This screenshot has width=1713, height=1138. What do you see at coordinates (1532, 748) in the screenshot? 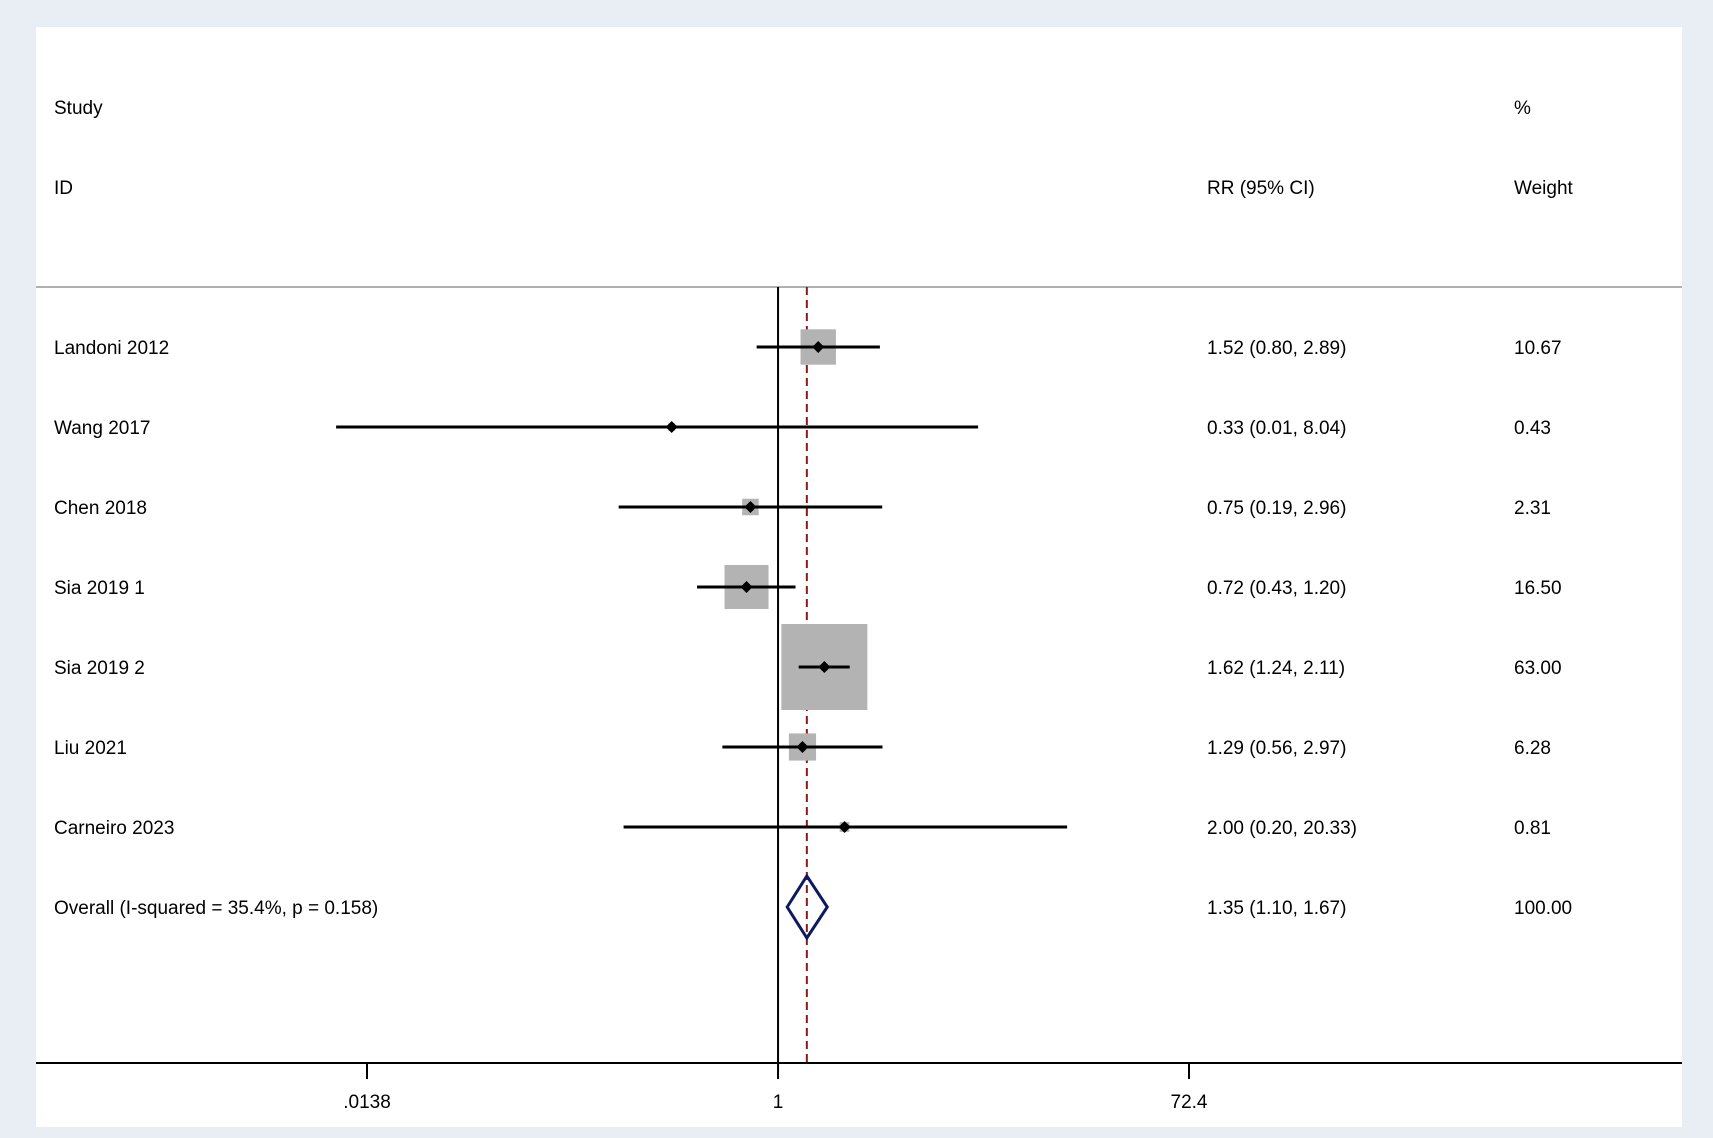
I see `weight-label: 6.28` at bounding box center [1532, 748].